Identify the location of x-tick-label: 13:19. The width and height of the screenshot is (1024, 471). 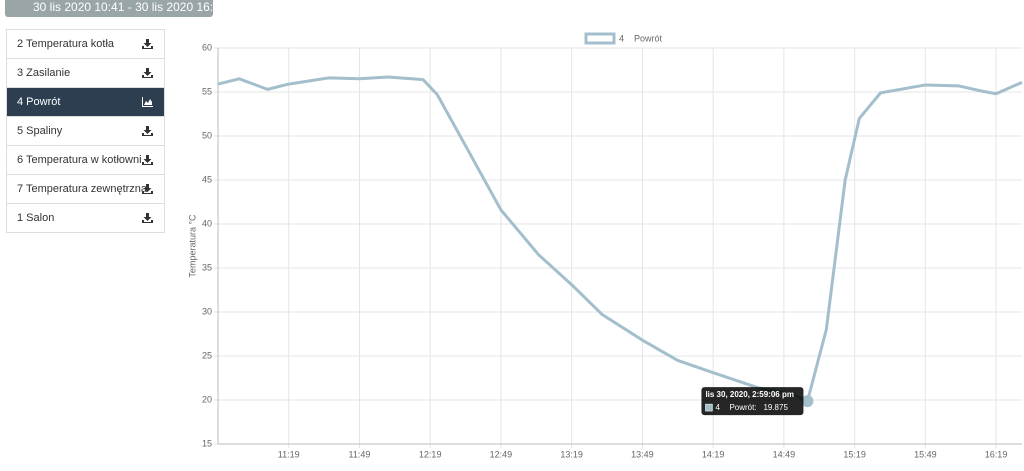
(571, 454).